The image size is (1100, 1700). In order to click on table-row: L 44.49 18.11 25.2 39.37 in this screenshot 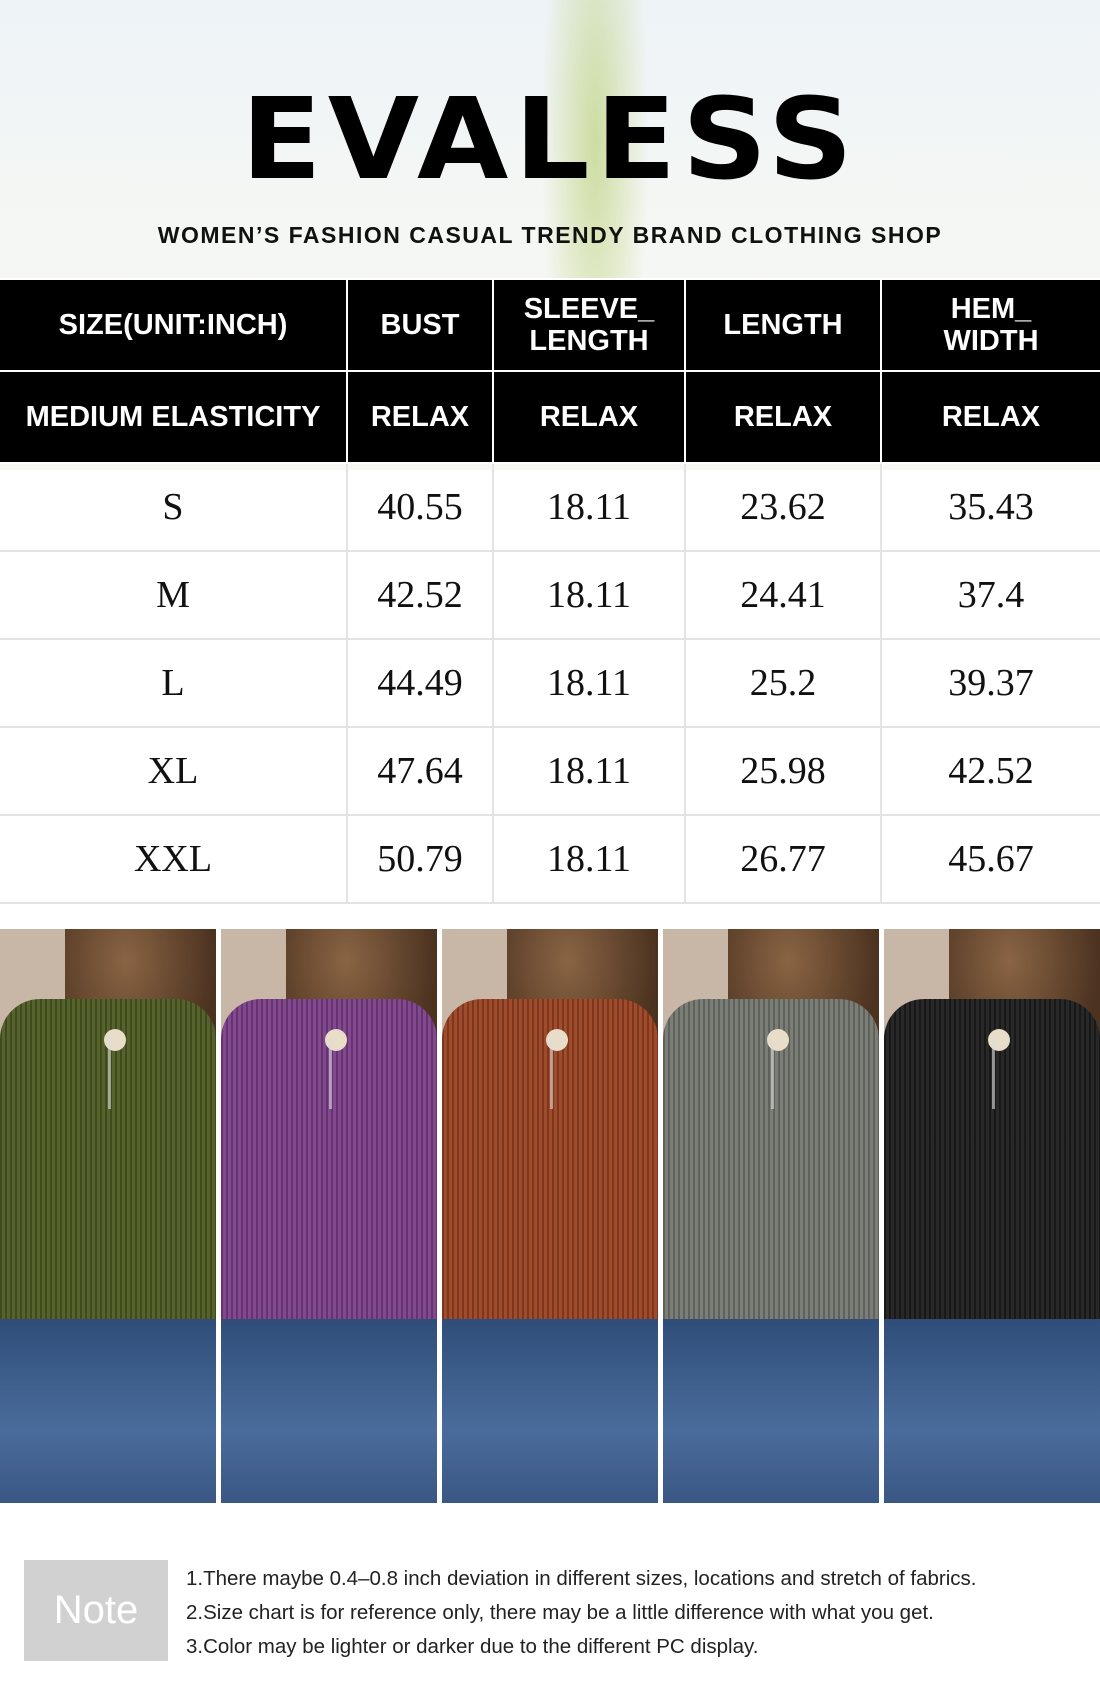, I will do `click(550, 683)`.